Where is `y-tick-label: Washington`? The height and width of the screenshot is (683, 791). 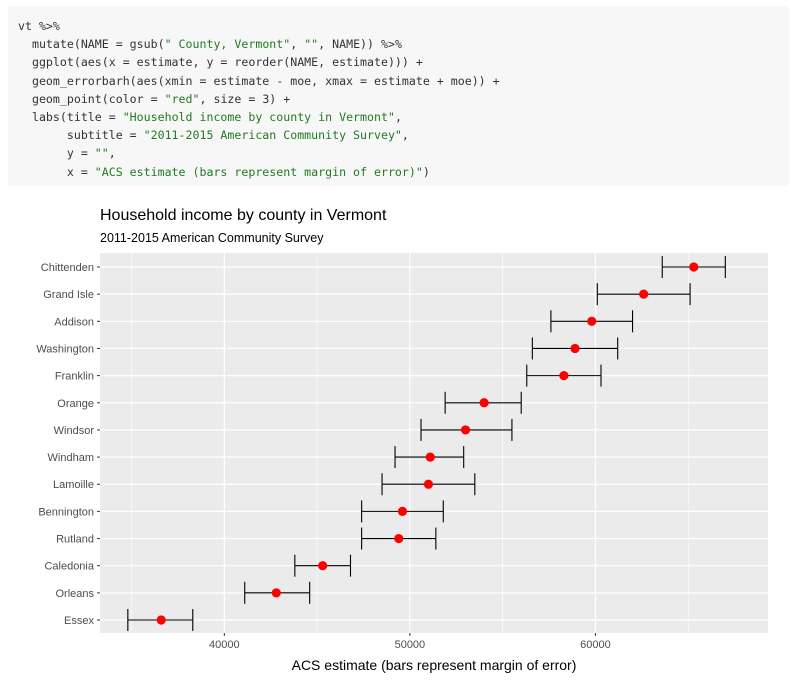 y-tick-label: Washington is located at coordinates (65, 349).